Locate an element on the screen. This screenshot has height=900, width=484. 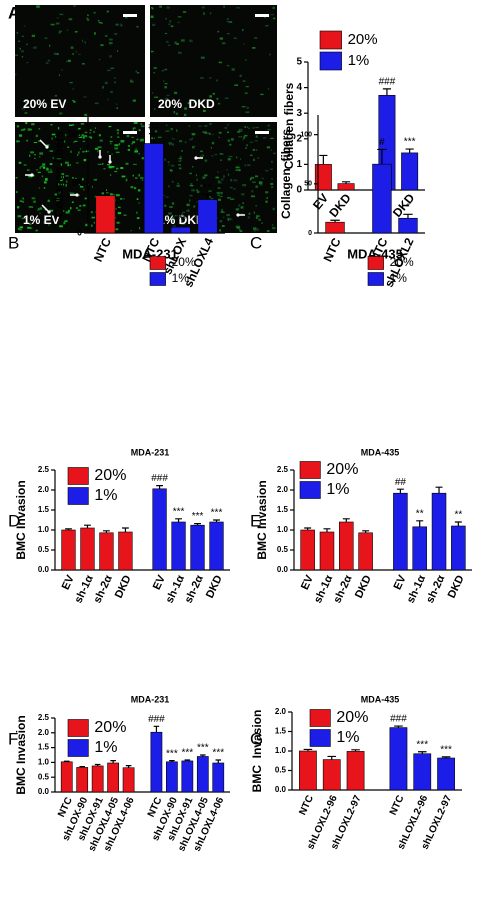
y-tick-label: 0.0 is located at coordinates (44, 791).